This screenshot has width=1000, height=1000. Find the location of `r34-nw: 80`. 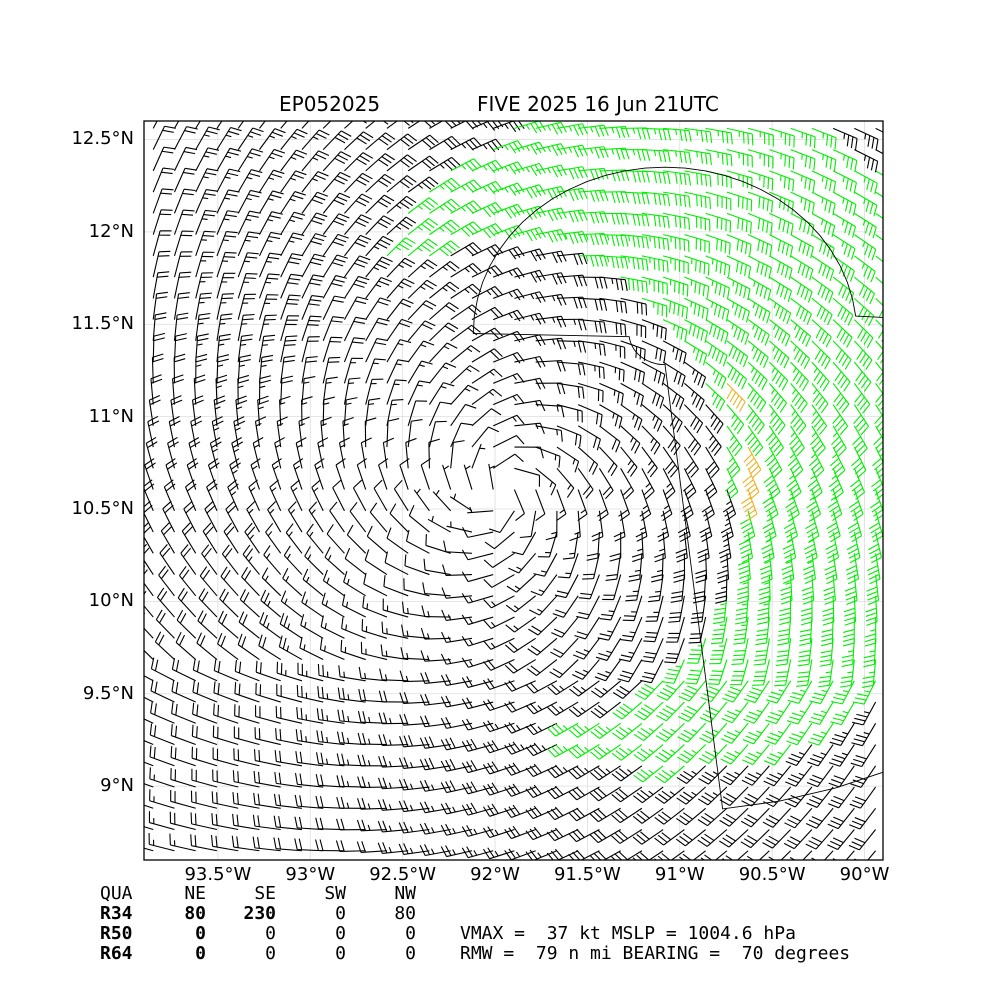

r34-nw: 80 is located at coordinates (405, 913).